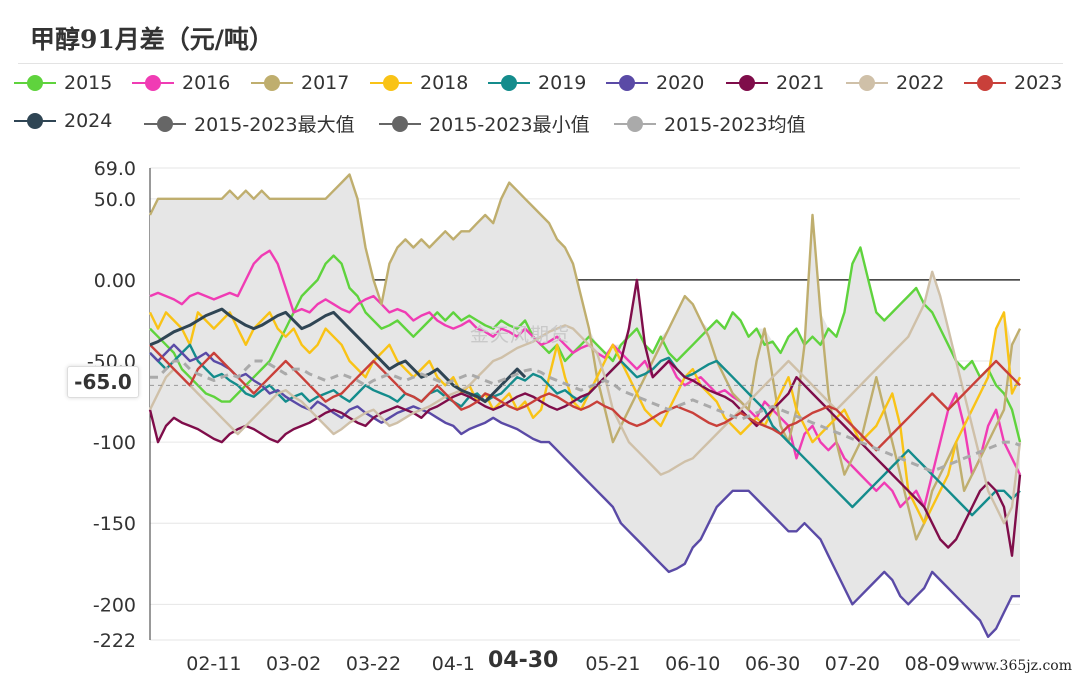 Image resolution: width=1080 pixels, height=682 pixels. I want to click on x-tick-label: 03-02, so click(293, 664).